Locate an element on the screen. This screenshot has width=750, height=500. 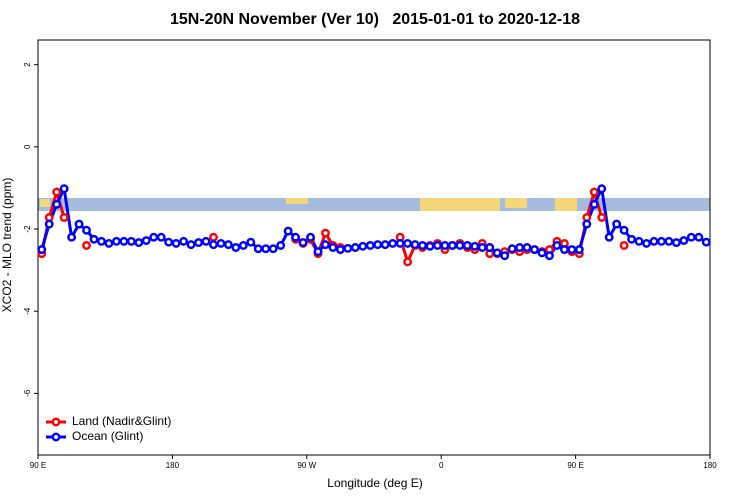
x-tick-label: 0 is located at coordinates (441, 465).